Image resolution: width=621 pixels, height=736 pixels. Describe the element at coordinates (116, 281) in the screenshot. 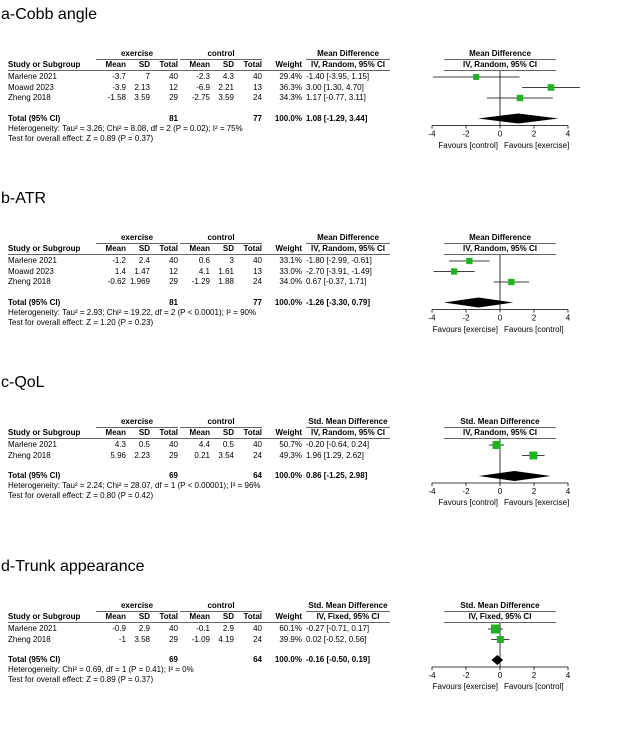

I see `exercise-mean: -0.62` at that location.